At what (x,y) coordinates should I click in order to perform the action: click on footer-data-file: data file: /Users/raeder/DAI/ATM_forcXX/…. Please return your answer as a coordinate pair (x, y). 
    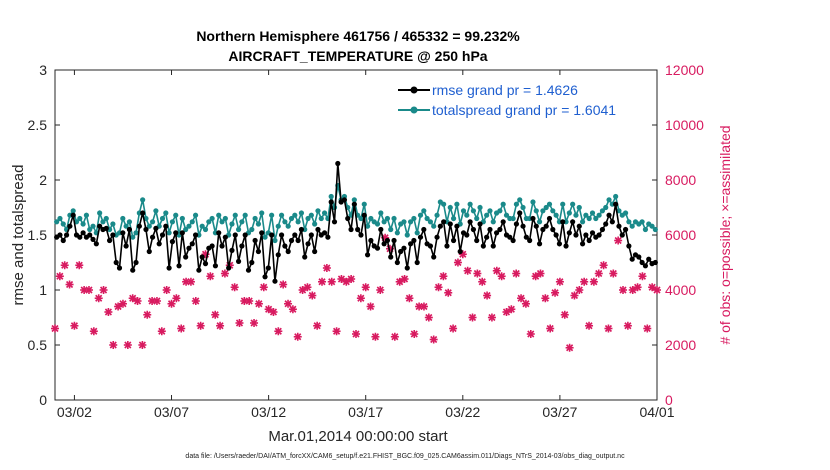
    Looking at the image, I should click on (405, 456).